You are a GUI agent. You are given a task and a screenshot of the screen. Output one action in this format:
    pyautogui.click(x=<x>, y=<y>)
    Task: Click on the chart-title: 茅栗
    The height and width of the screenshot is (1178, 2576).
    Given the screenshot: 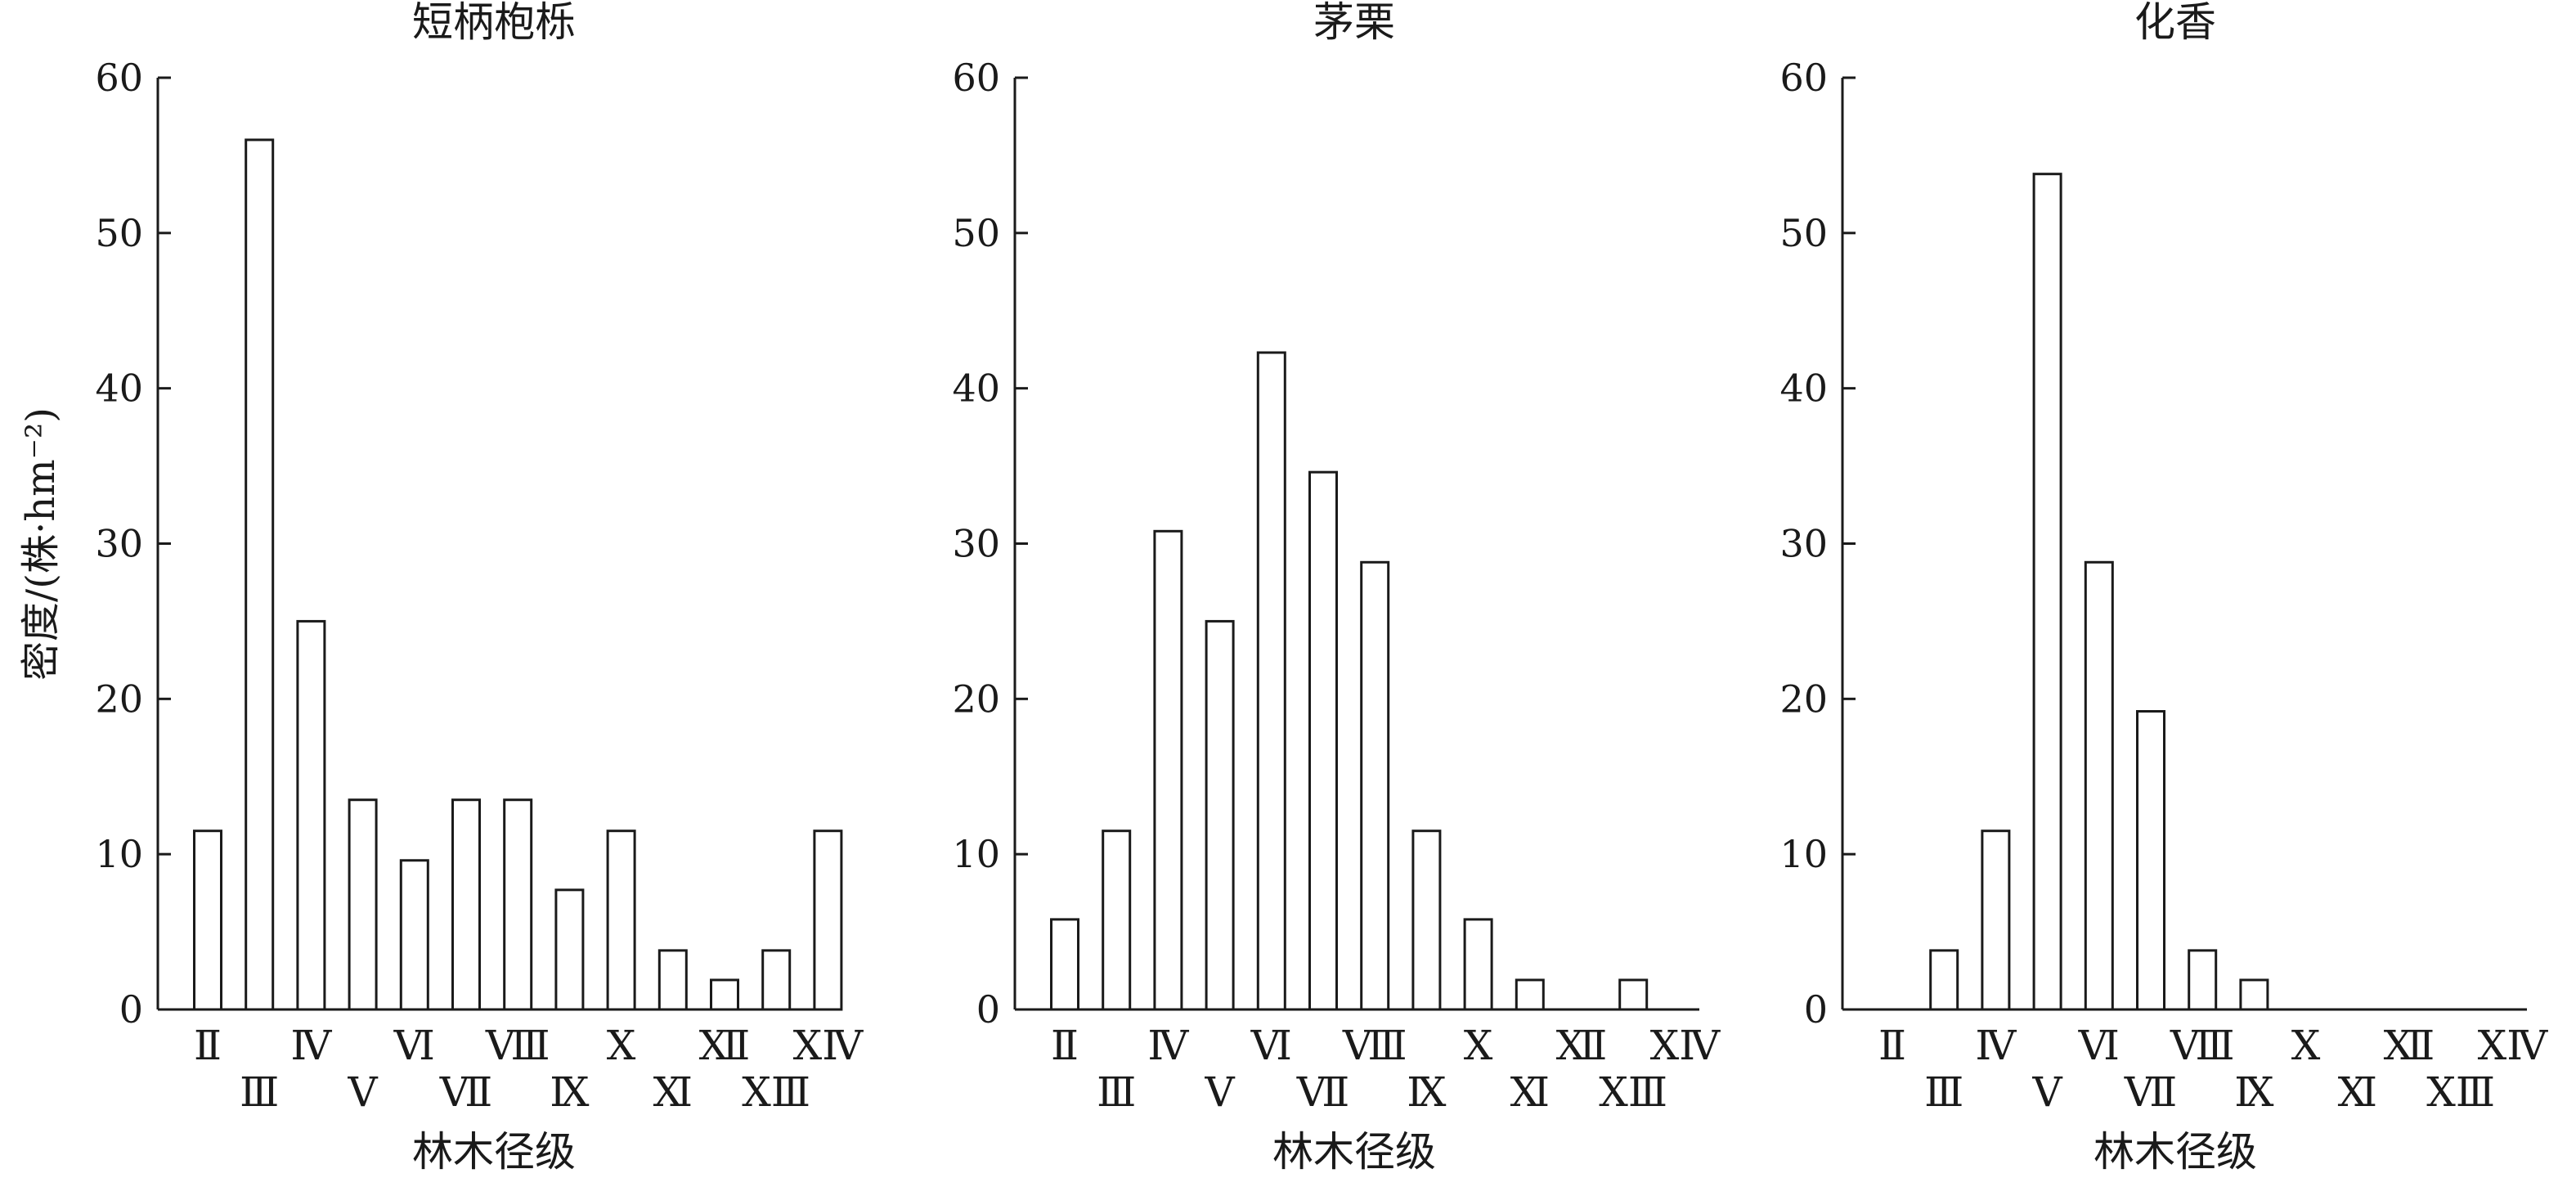 What is the action you would take?
    pyautogui.click(x=1354, y=23)
    